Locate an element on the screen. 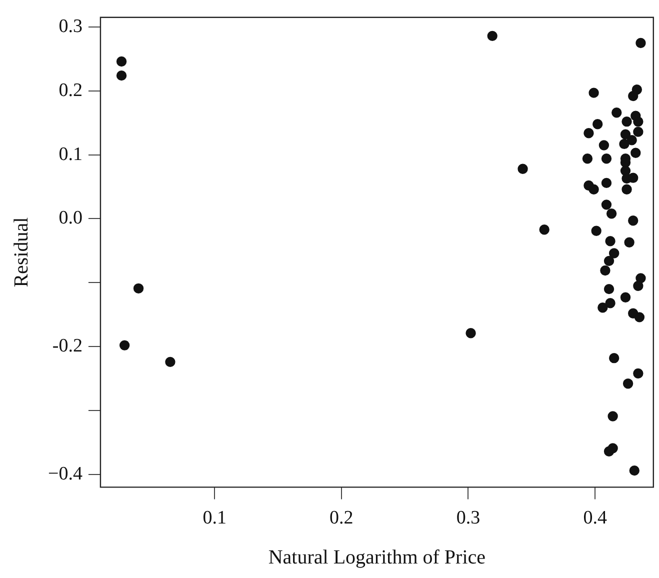  y-tick-label: 0.0 is located at coordinates (70, 218).